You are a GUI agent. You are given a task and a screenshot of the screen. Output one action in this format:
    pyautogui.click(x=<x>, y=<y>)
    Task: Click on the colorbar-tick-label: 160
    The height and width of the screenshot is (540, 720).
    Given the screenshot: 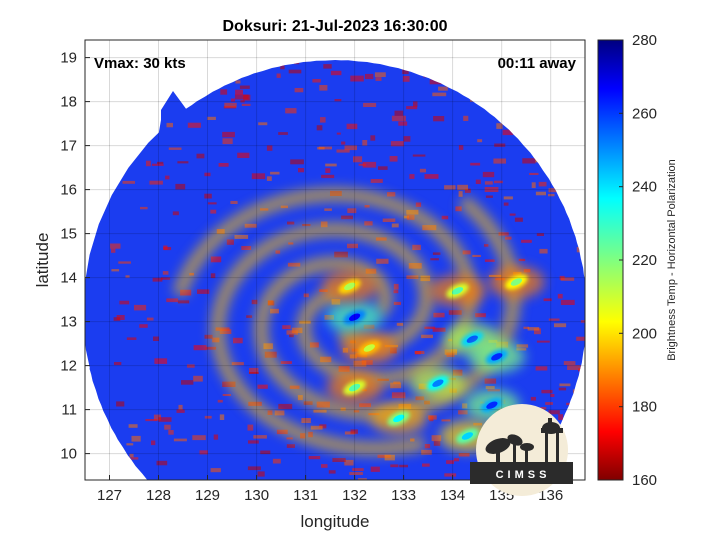 What is the action you would take?
    pyautogui.click(x=644, y=480)
    